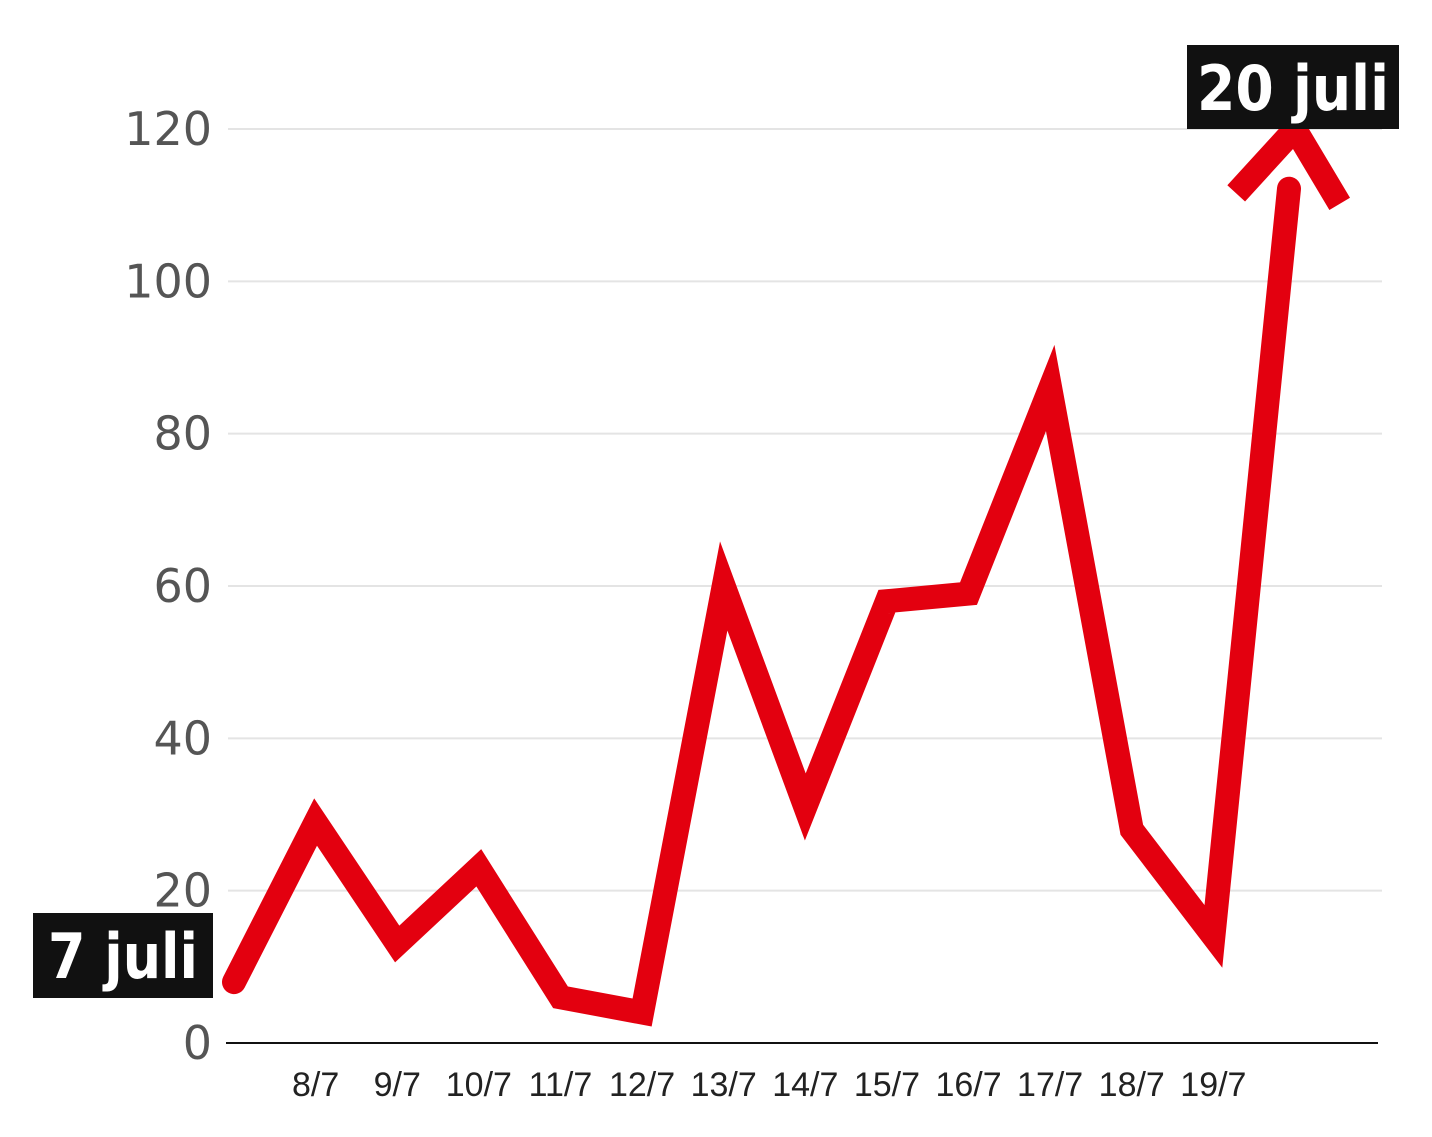 The height and width of the screenshot is (1137, 1432). I want to click on y-tick-label: 60, so click(182, 586).